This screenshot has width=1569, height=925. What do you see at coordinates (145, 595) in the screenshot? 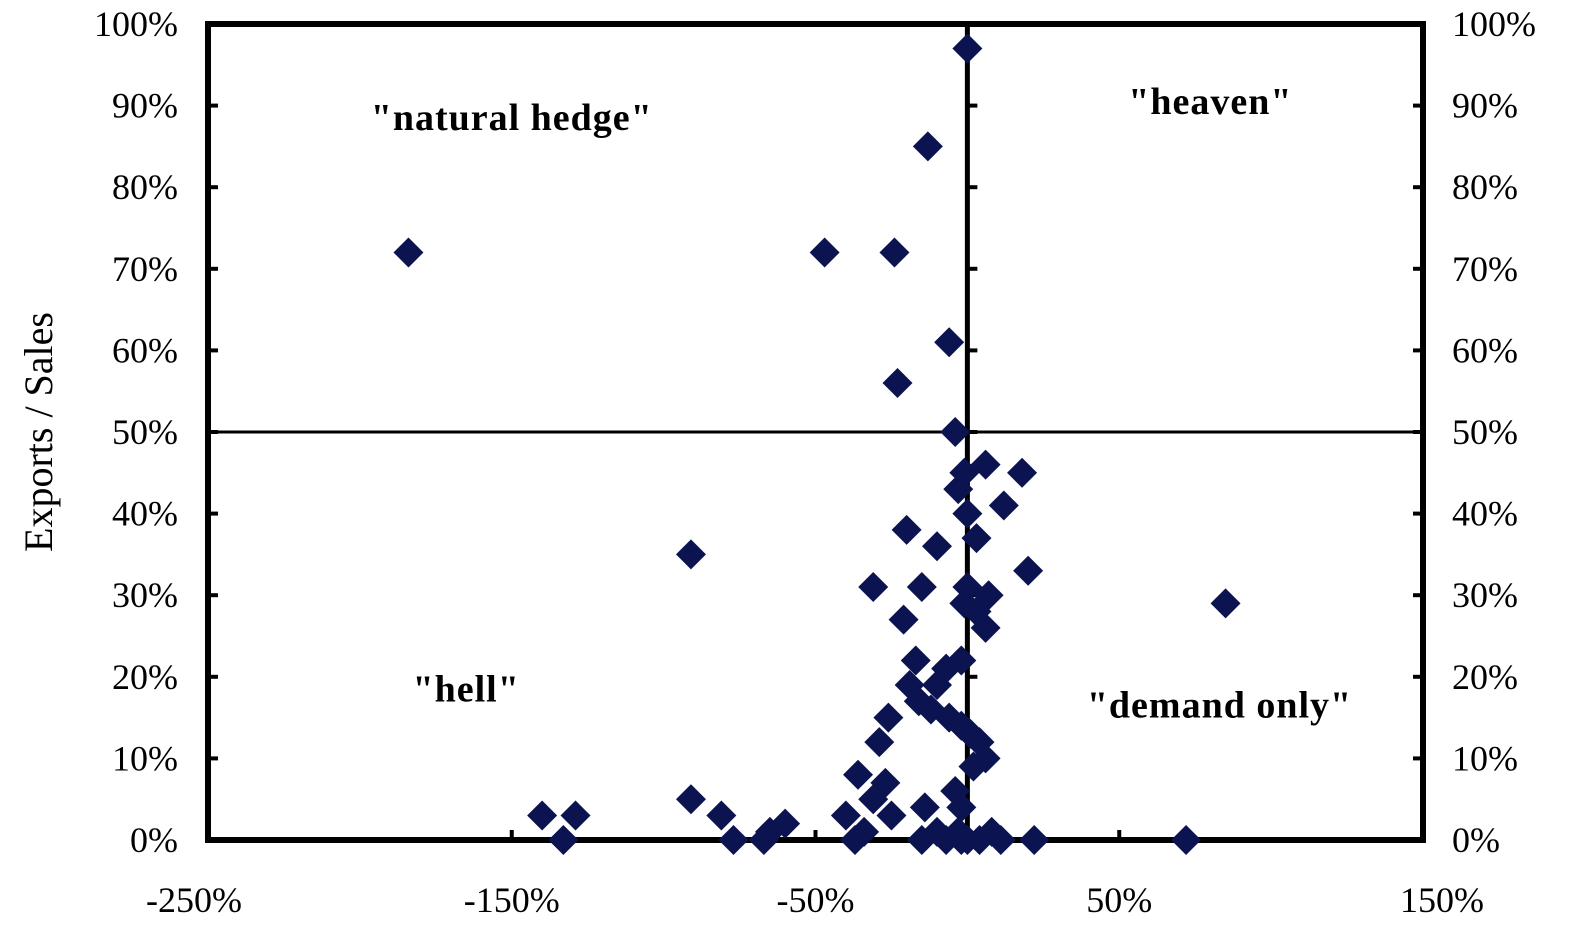
I see `y-tick-label: 30%` at bounding box center [145, 595].